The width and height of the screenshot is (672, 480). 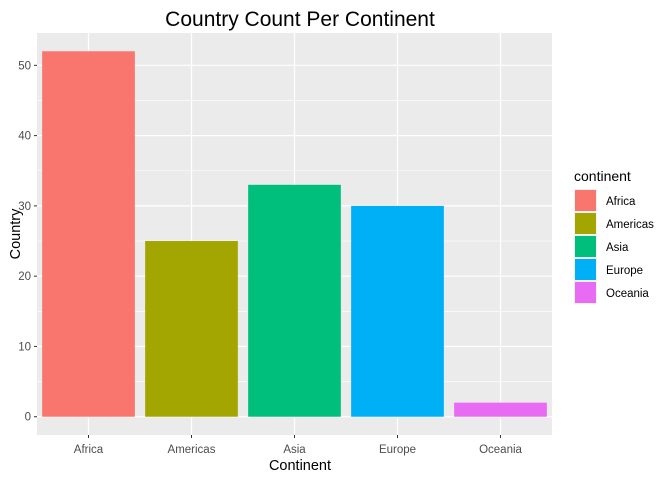 What do you see at coordinates (24, 207) in the screenshot?
I see `y-tick-label: 30` at bounding box center [24, 207].